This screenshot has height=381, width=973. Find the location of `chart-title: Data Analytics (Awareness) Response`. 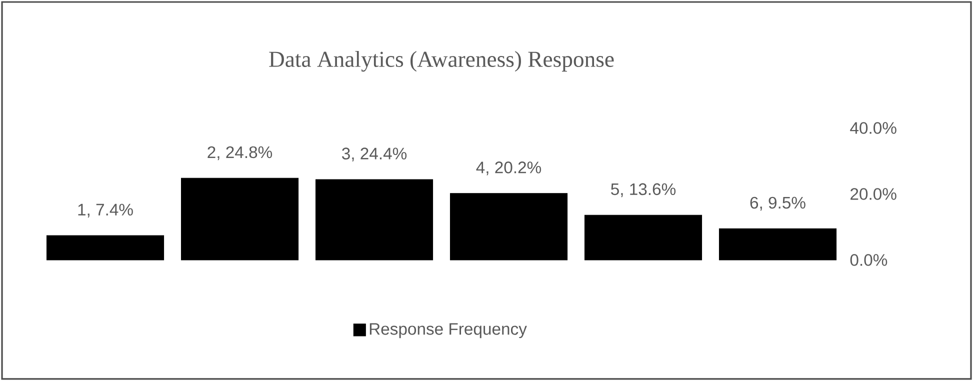

chart-title: Data Analytics (Awareness) Response is located at coordinates (441, 61).